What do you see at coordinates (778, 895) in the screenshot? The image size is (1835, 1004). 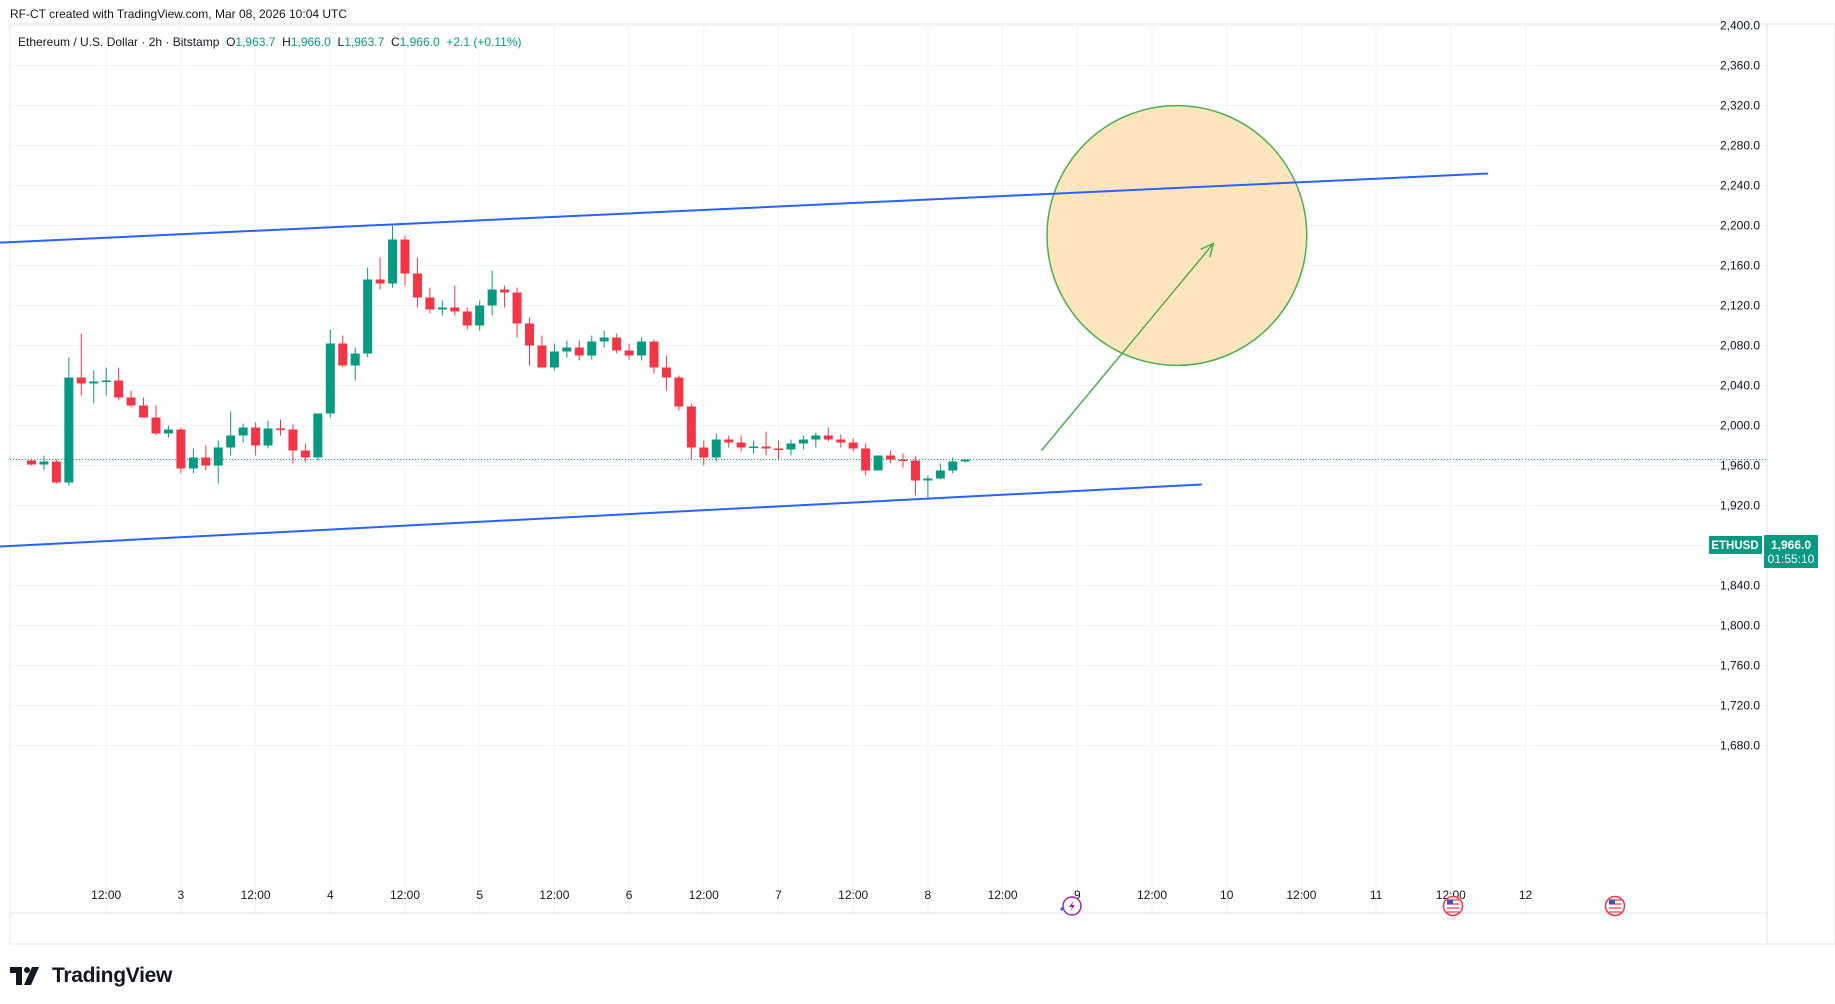 I see `time-tick-label: 7` at bounding box center [778, 895].